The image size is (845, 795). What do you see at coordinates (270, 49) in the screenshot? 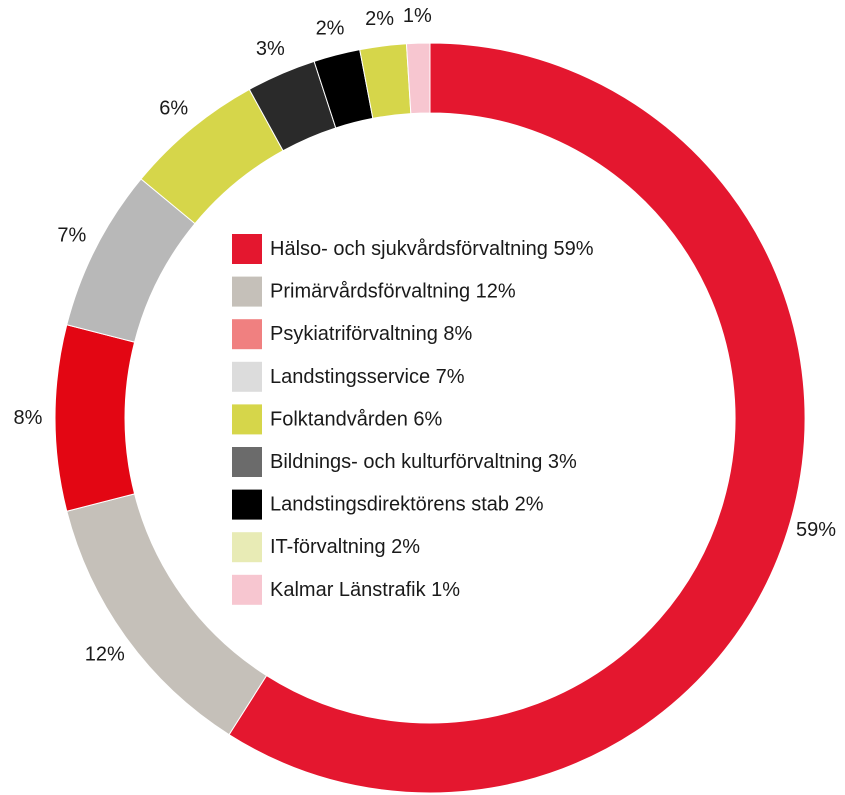
I see `slice-value-label: 3%` at bounding box center [270, 49].